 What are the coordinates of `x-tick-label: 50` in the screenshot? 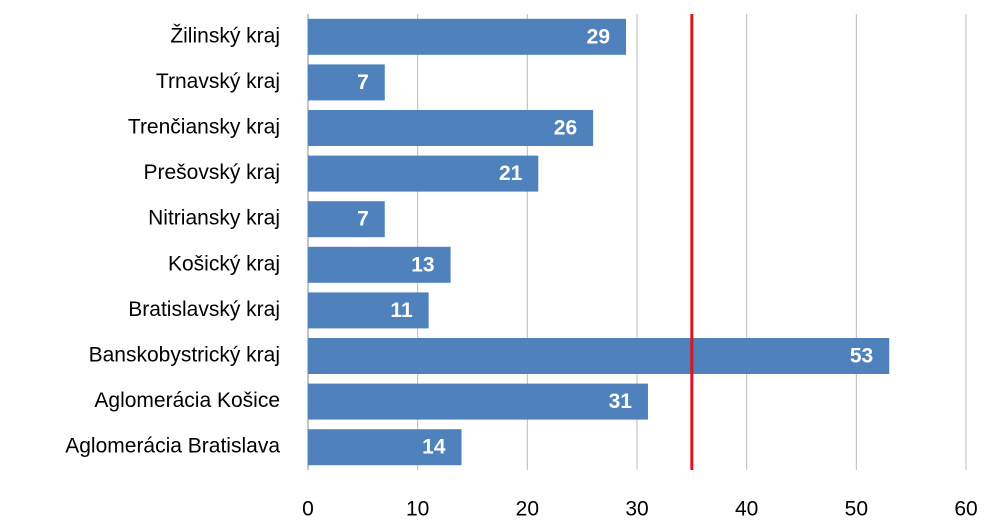 It's located at (856, 509).